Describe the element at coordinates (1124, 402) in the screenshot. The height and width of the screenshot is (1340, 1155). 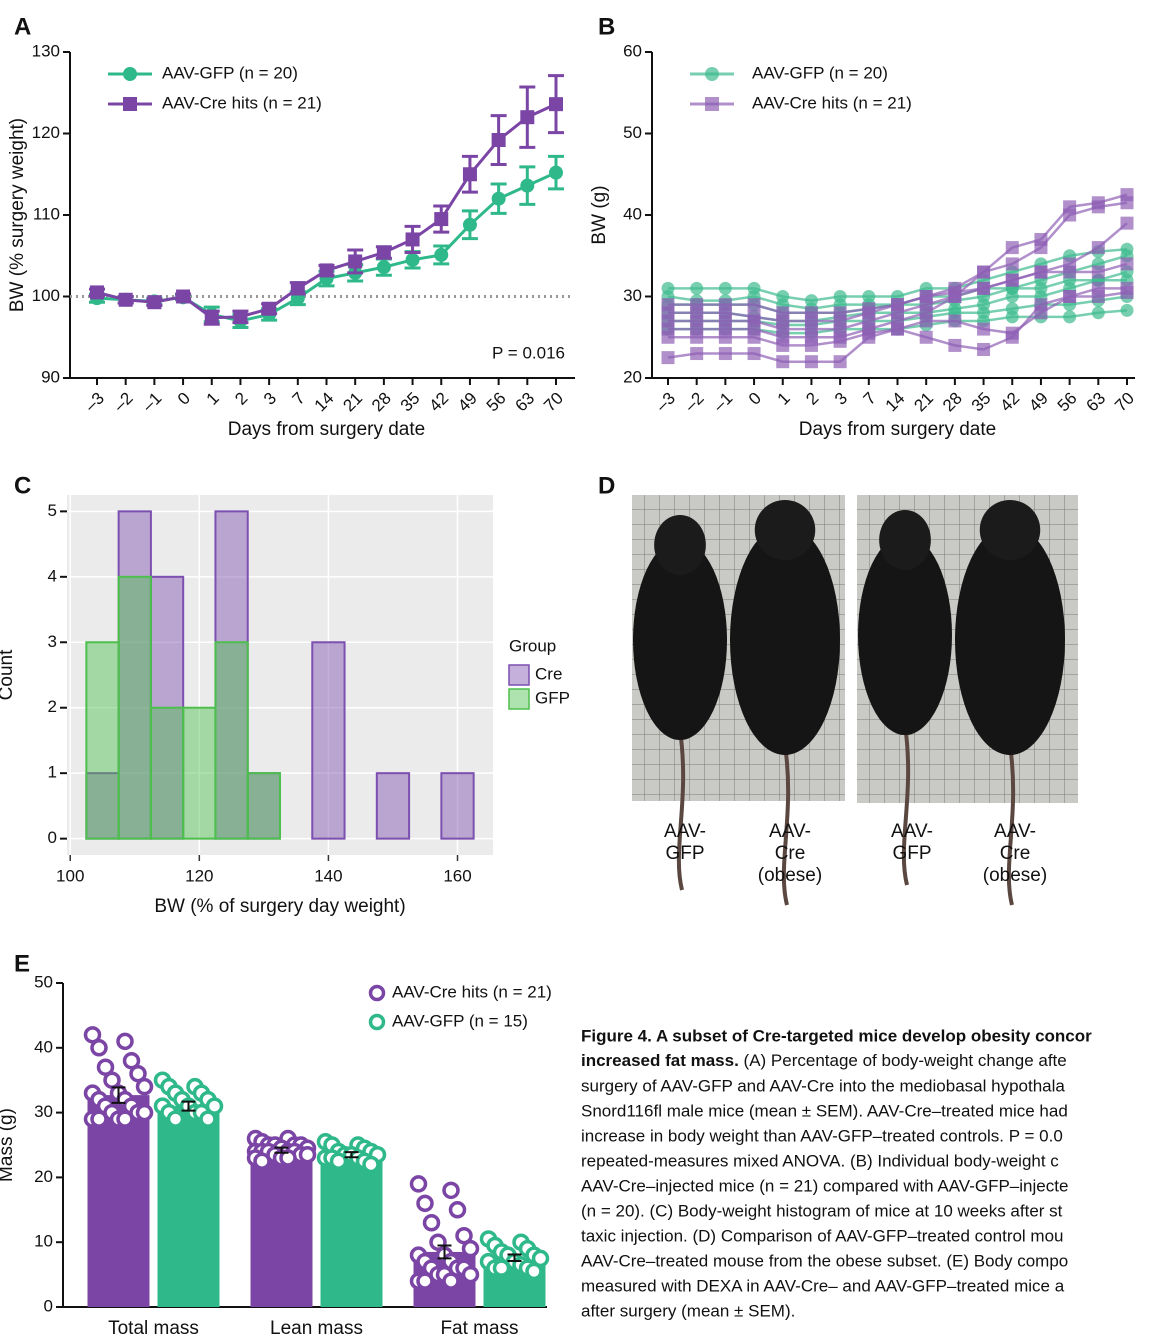
I see `x-tick-label: 70` at that location.